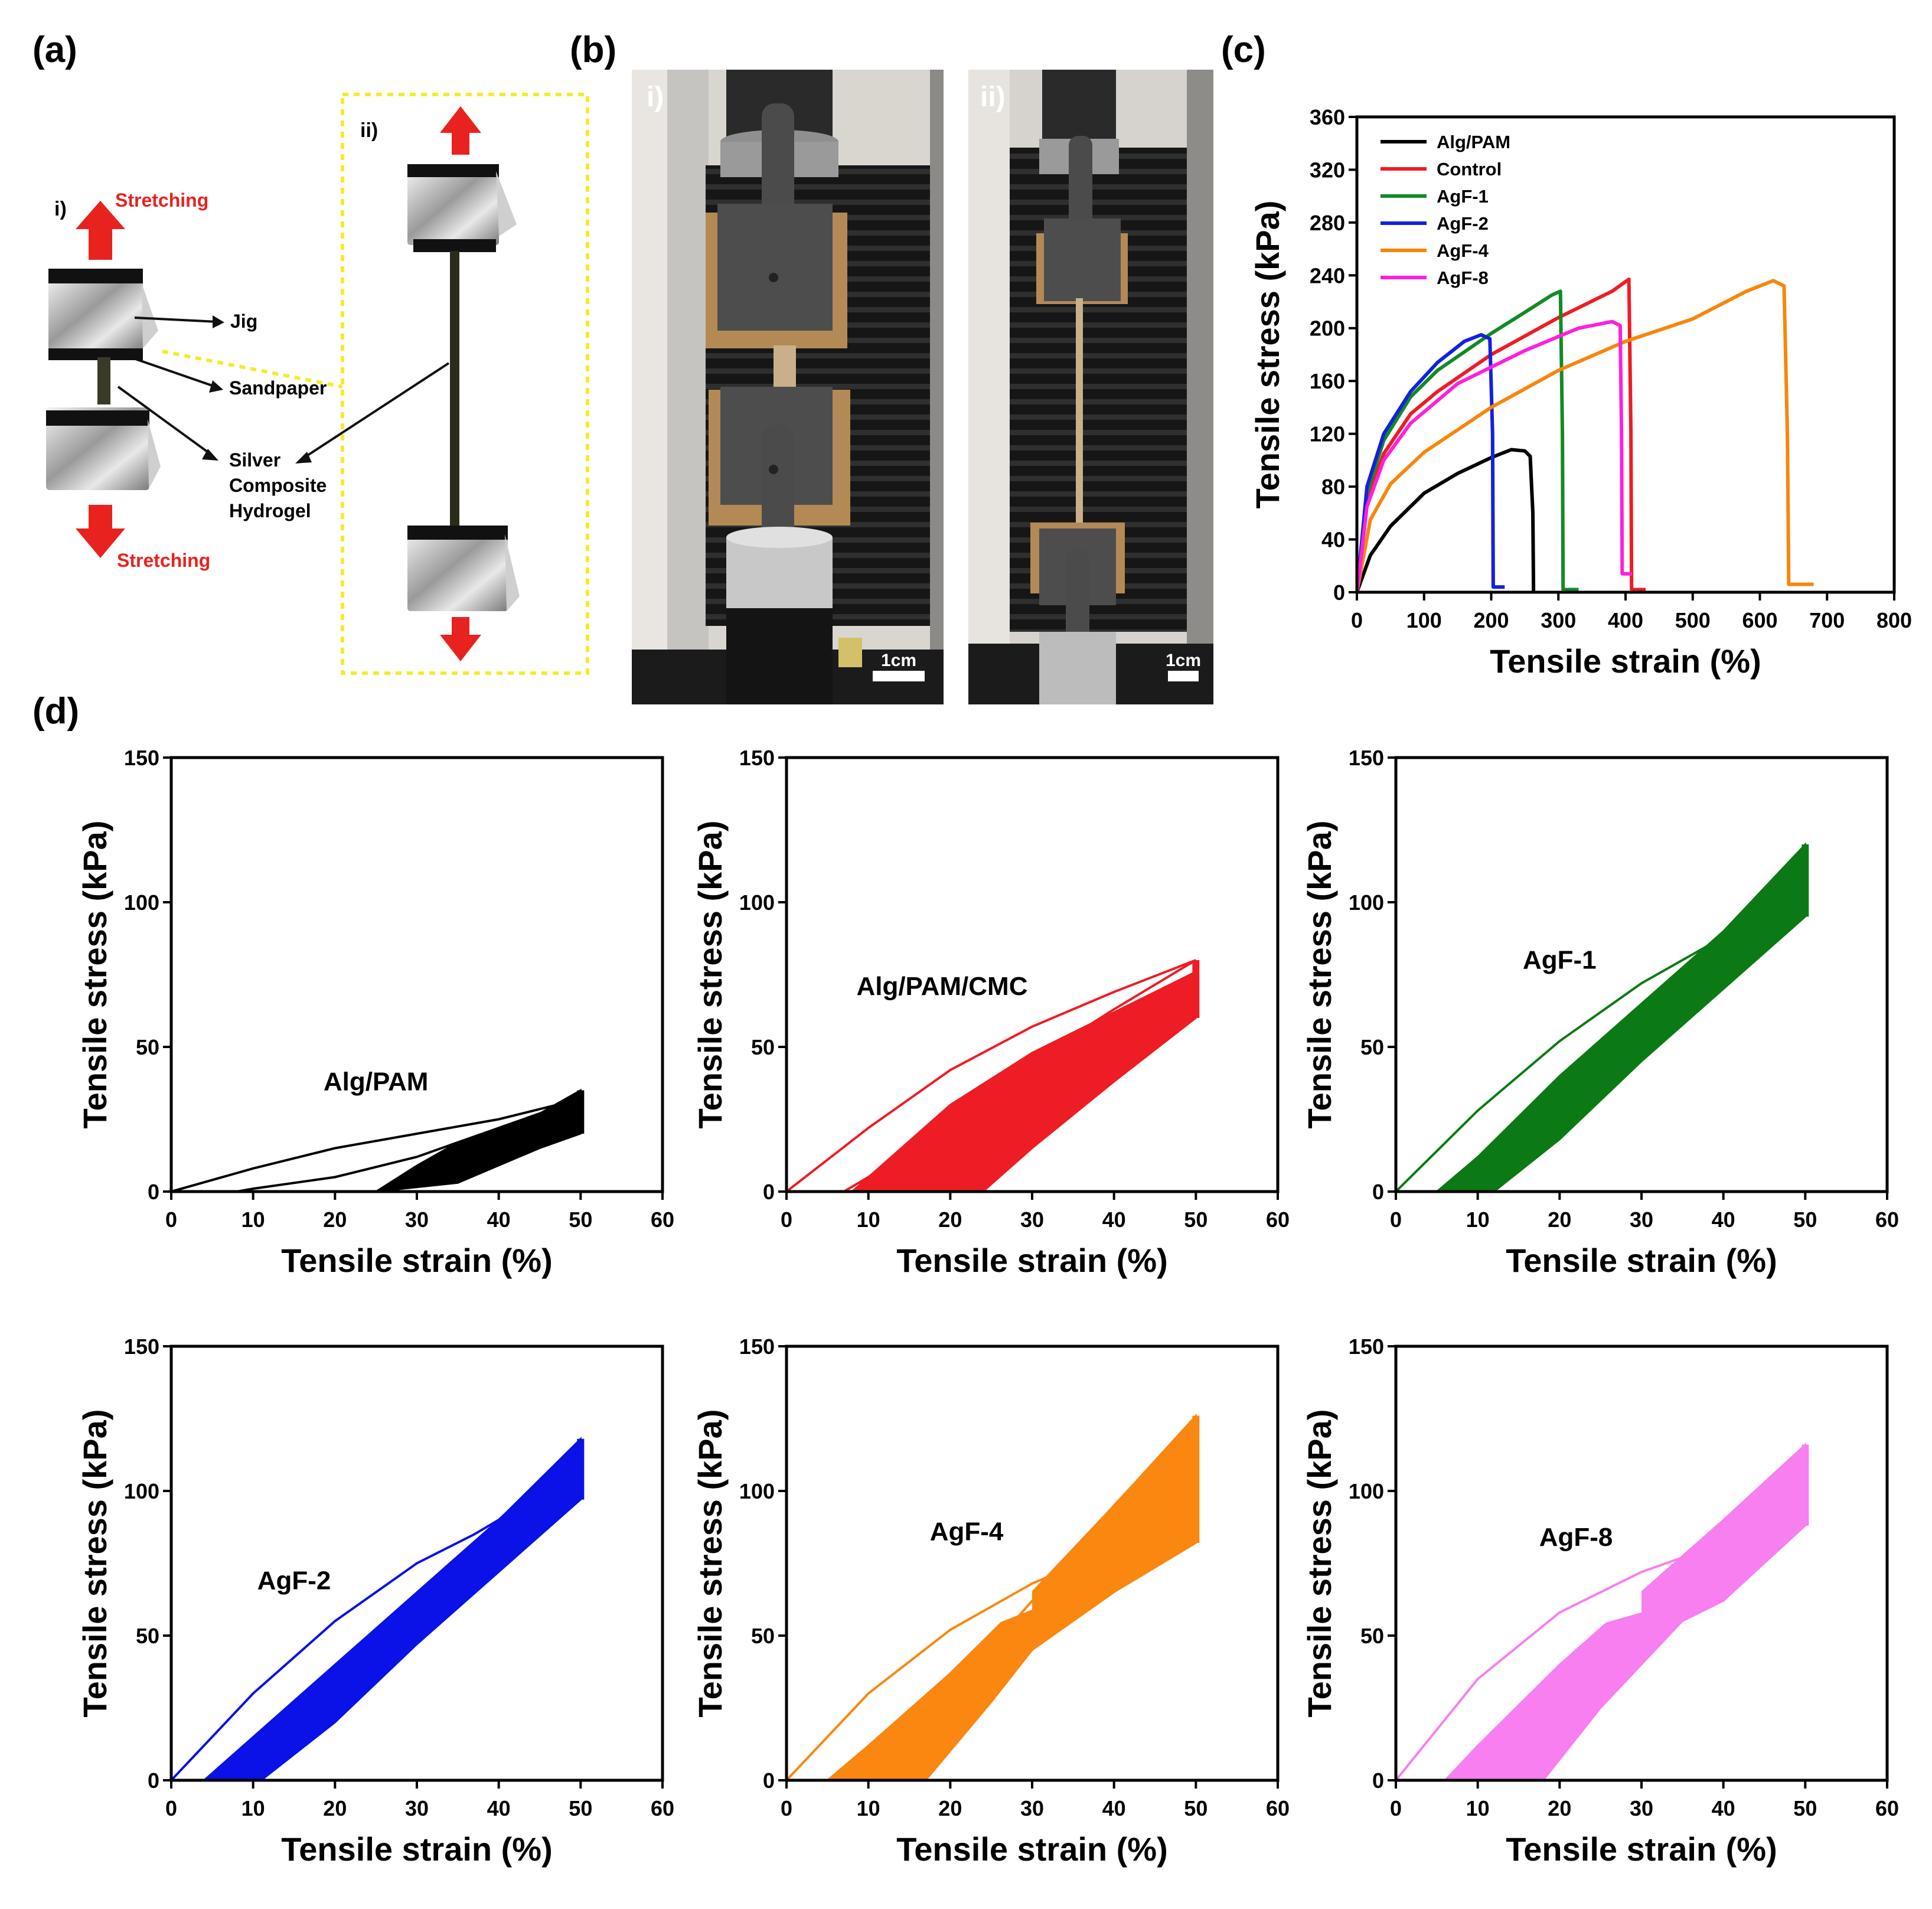 This screenshot has height=1909, width=1932. I want to click on silver-label-line1: Silver, so click(254, 460).